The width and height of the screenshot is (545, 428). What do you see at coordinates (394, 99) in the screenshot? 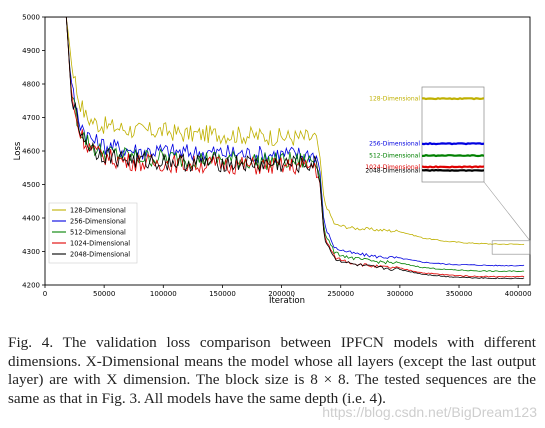
I see `inset-series-label: 128-Dimensional` at bounding box center [394, 99].